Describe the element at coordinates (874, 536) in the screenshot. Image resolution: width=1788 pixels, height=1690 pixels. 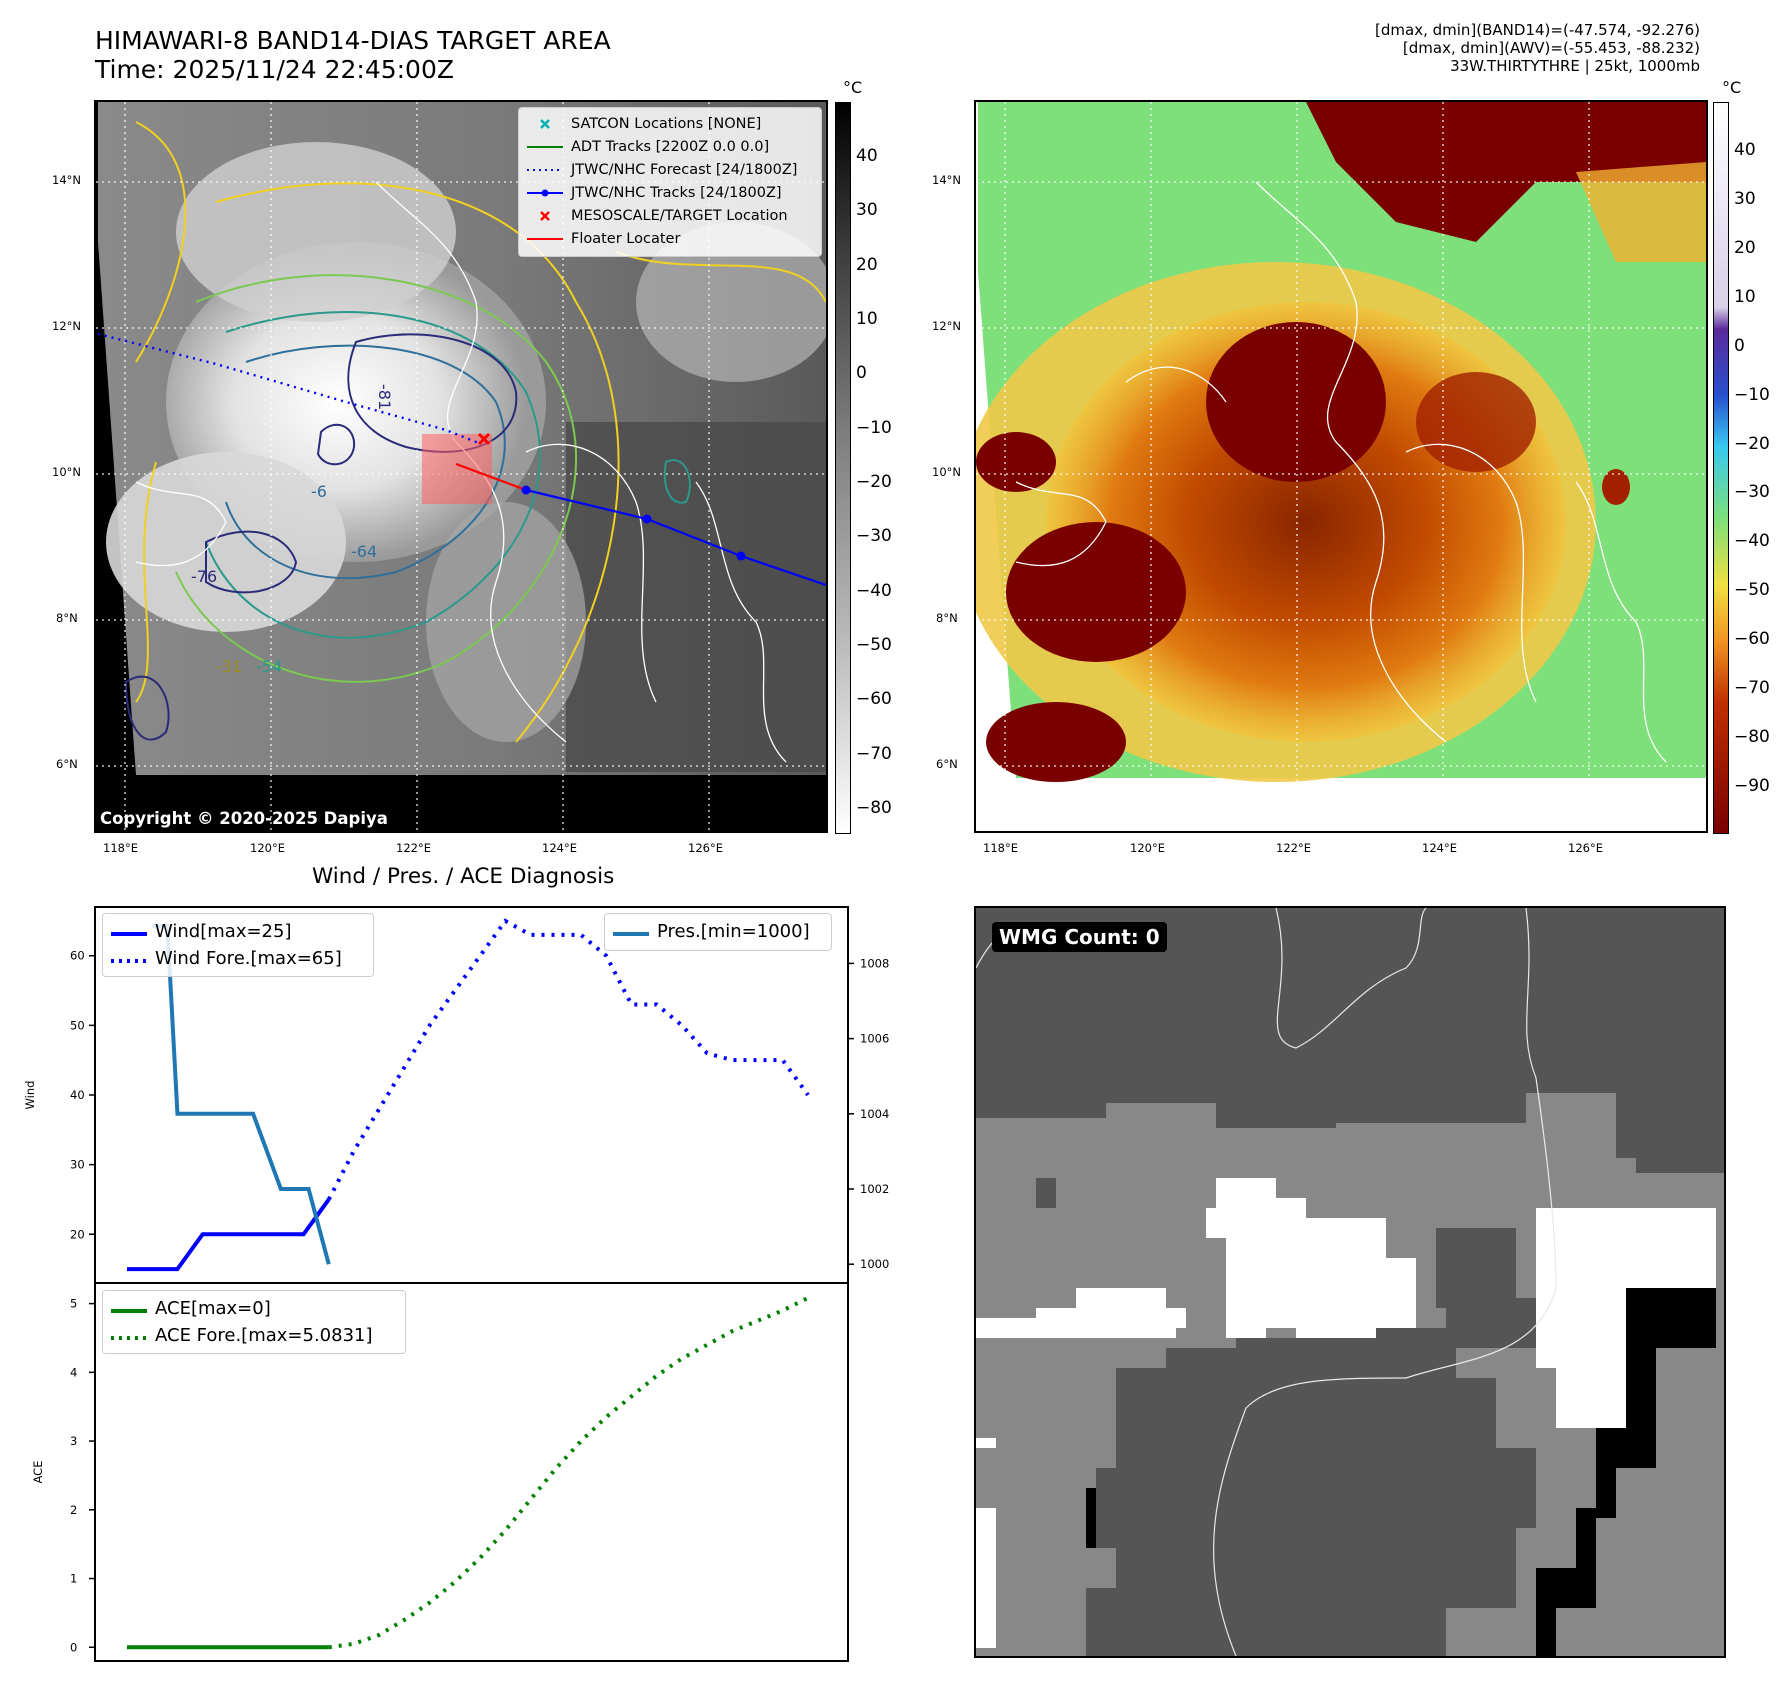
I see `colorbar-tick-label: −30` at that location.